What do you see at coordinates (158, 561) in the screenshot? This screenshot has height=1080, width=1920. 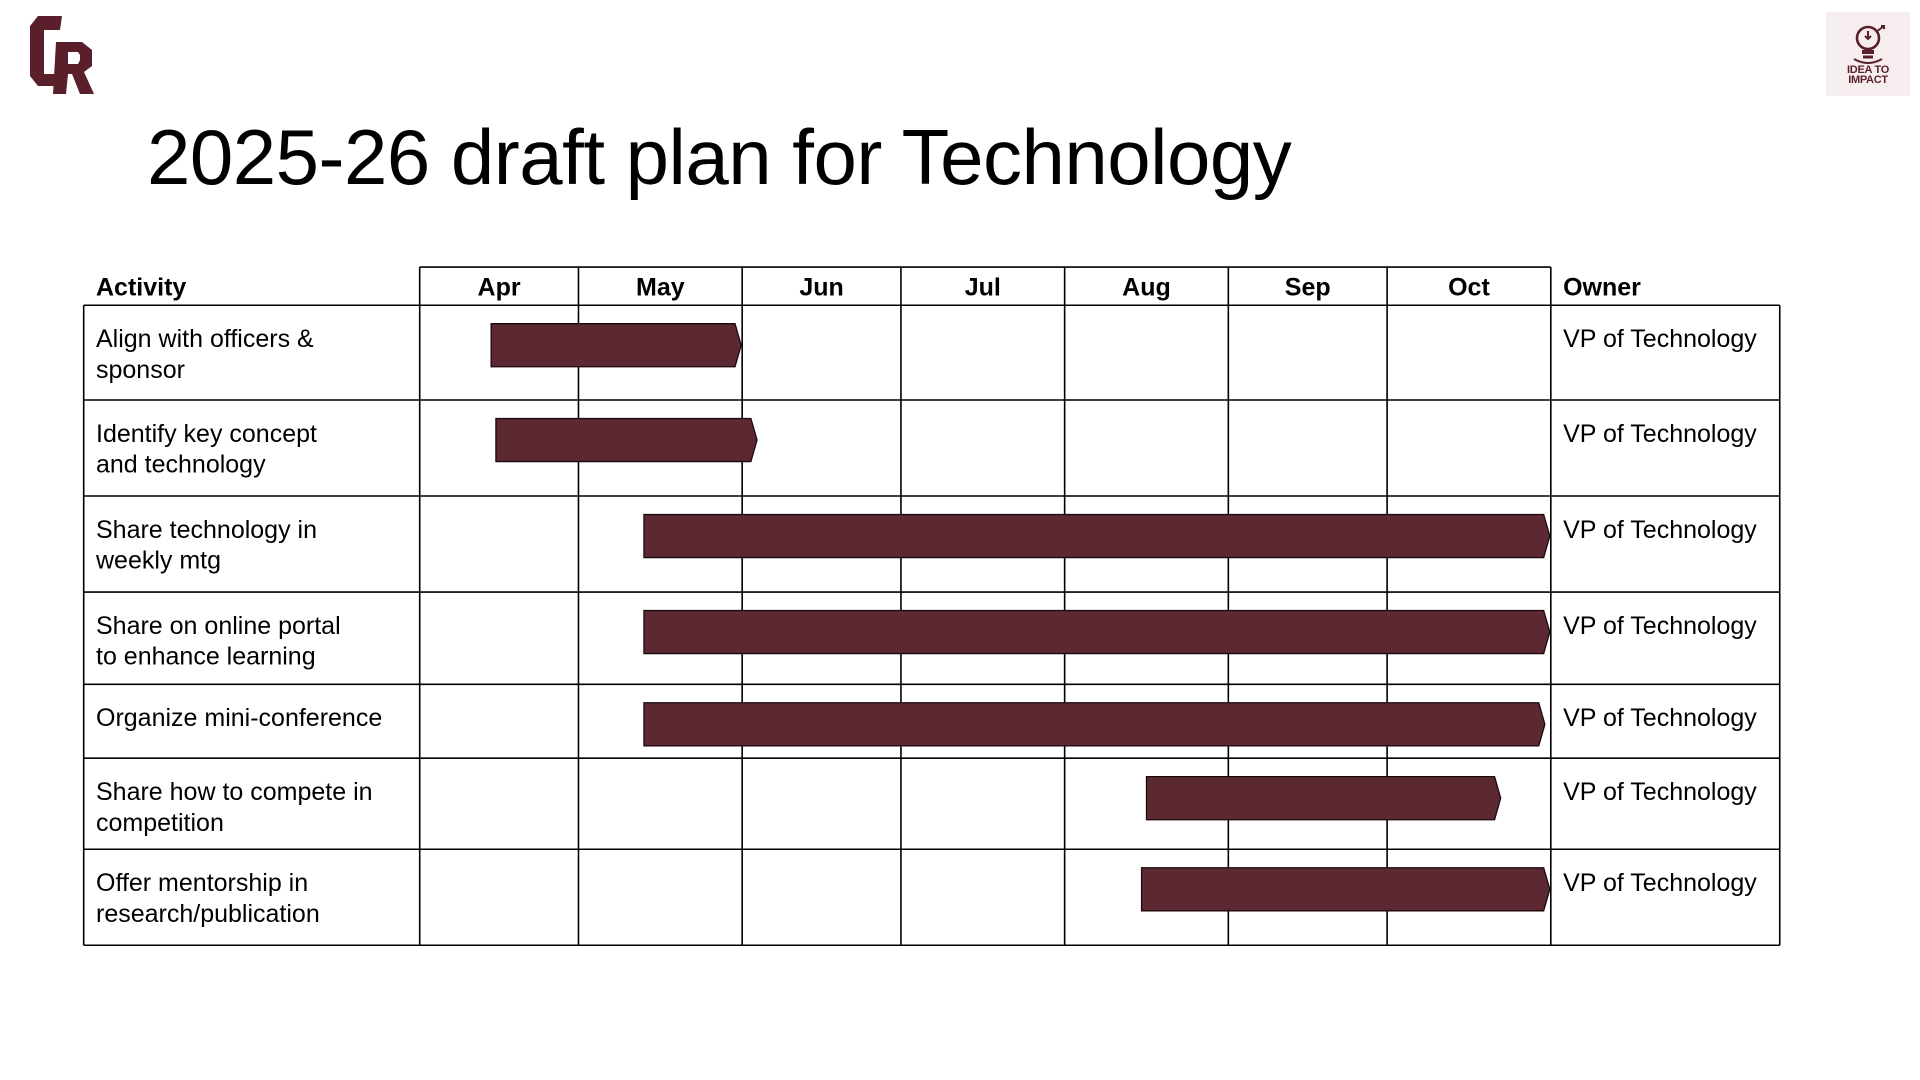 I see `activity-label: weekly mtg` at bounding box center [158, 561].